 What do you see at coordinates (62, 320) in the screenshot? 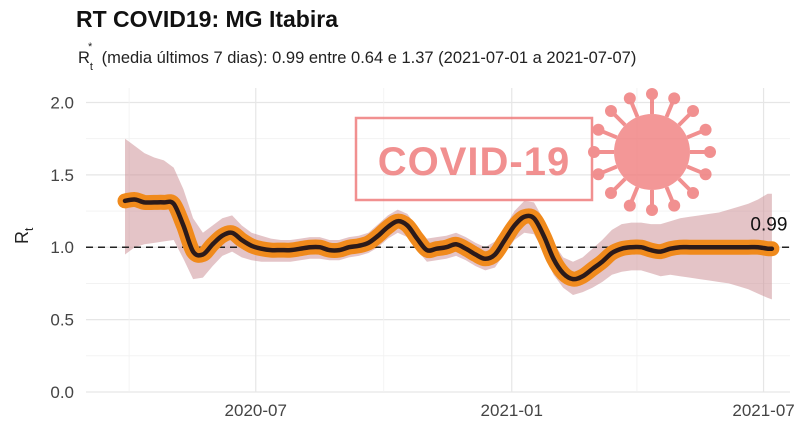
I see `y-tick-label: 0.5` at bounding box center [62, 320].